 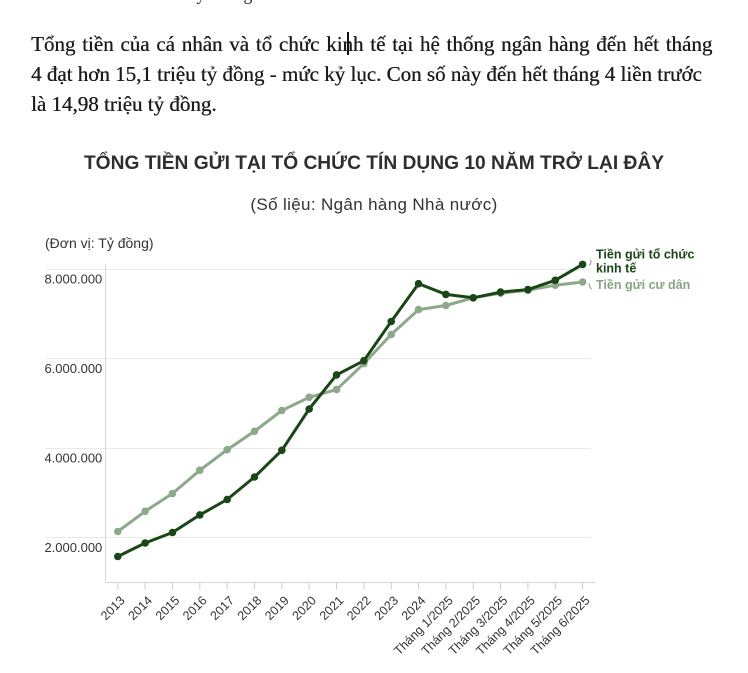 What do you see at coordinates (645, 255) in the screenshot?
I see `svg-text: Tiền gửi tổ chức` at bounding box center [645, 255].